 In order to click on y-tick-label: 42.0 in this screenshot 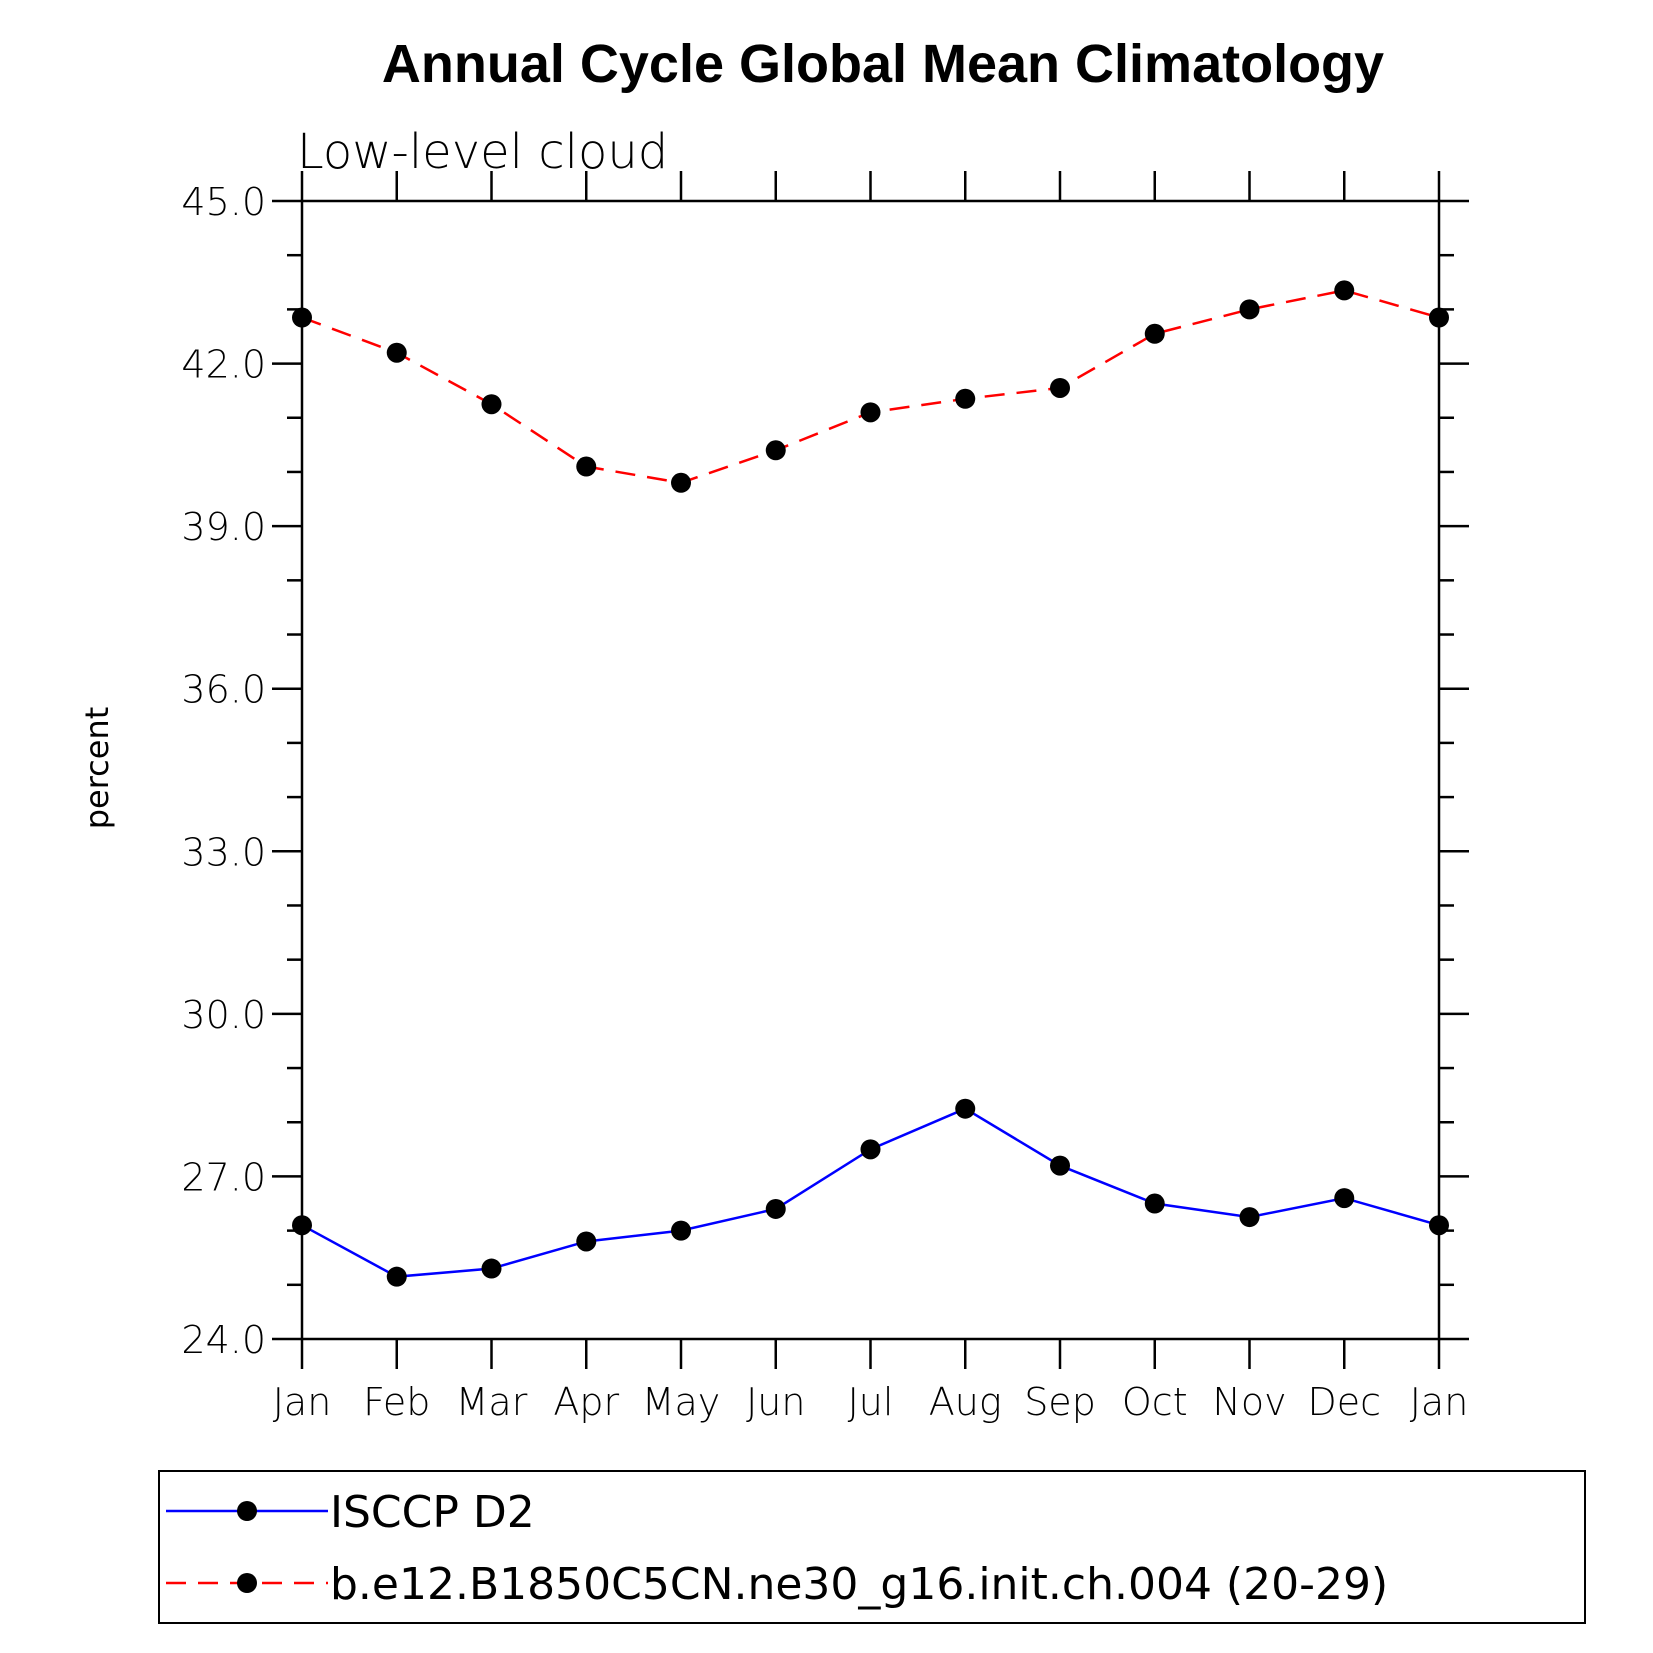, I will do `click(223, 365)`.